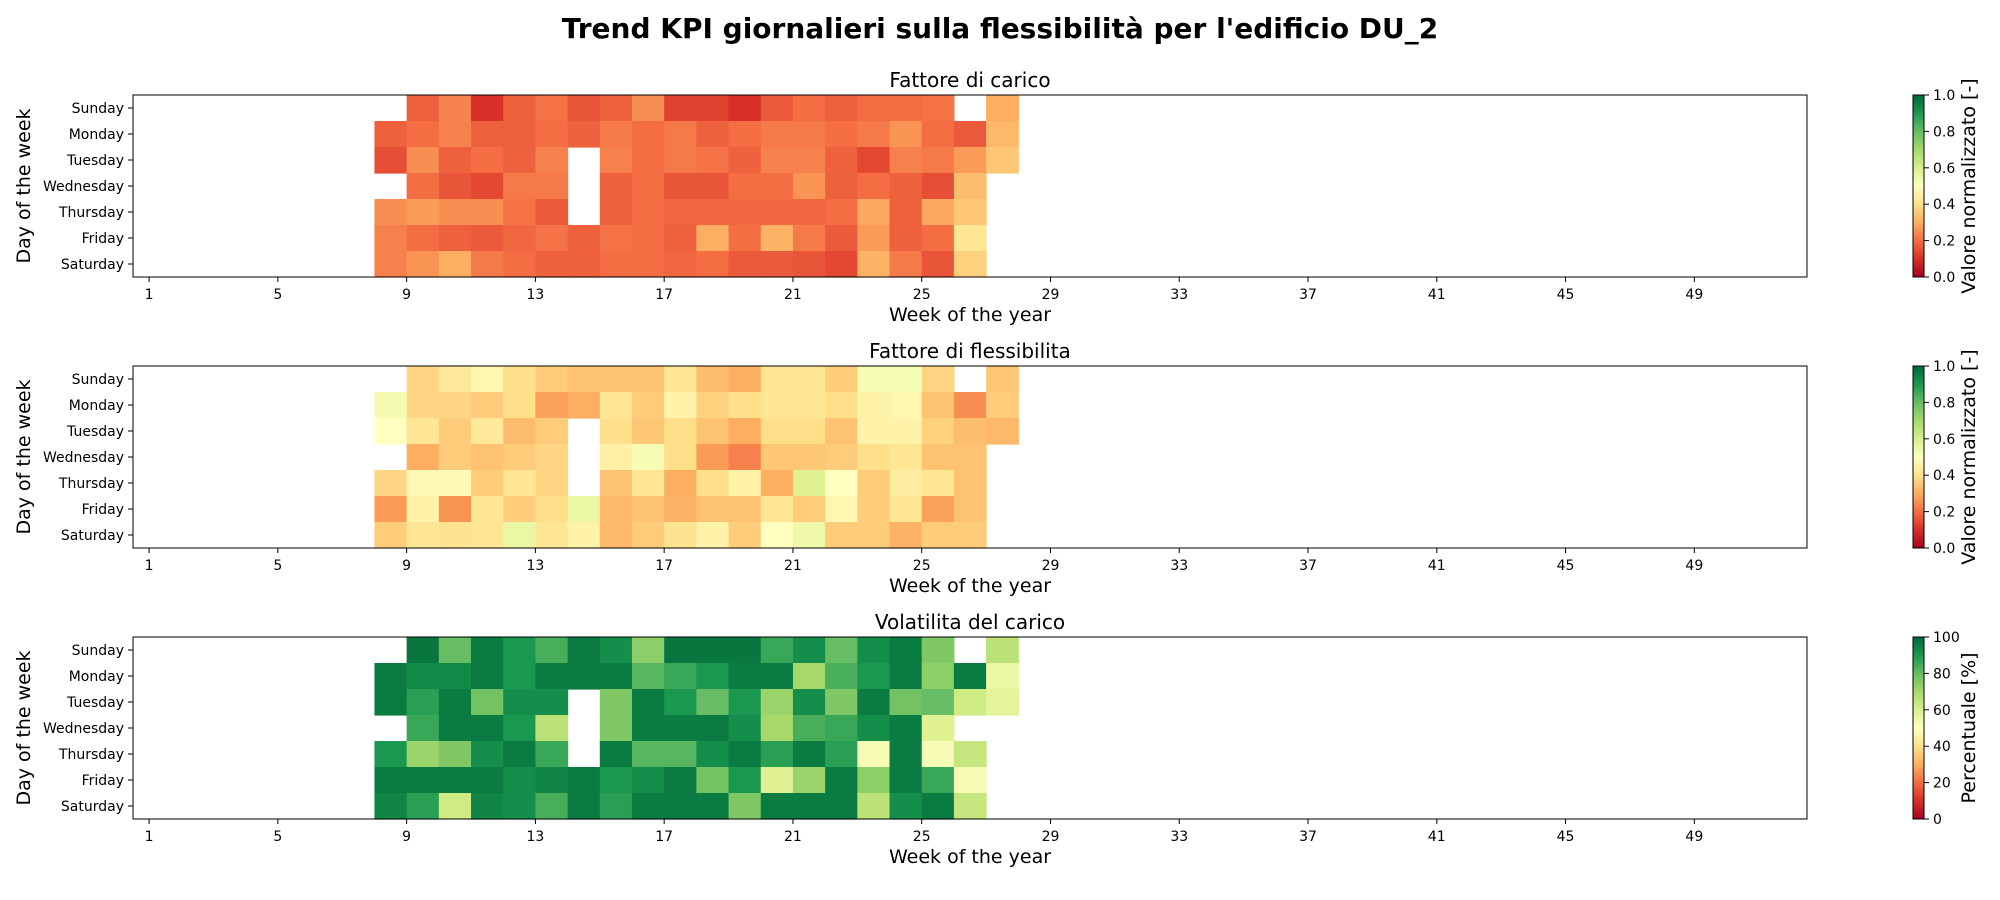  What do you see at coordinates (1942, 784) in the screenshot?
I see `colorbar-tick-label: 20` at bounding box center [1942, 784].